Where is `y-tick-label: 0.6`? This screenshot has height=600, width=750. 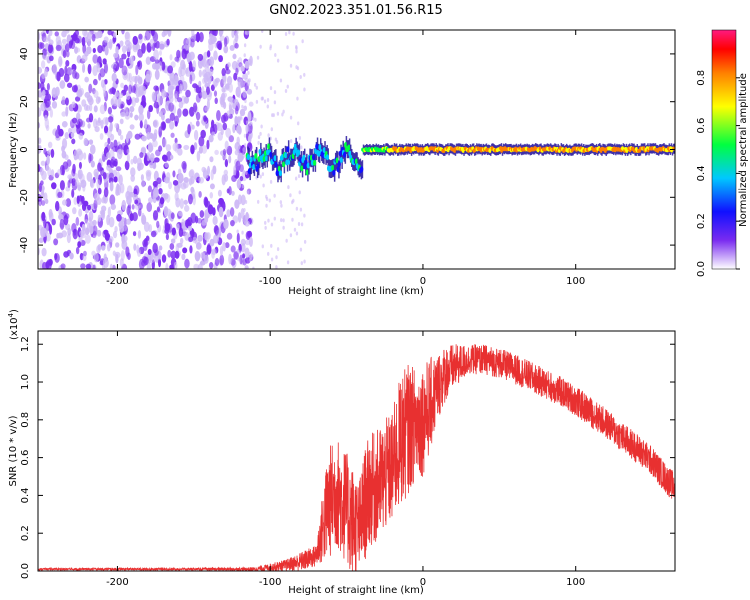 y-tick-label: 0.6 is located at coordinates (25, 458).